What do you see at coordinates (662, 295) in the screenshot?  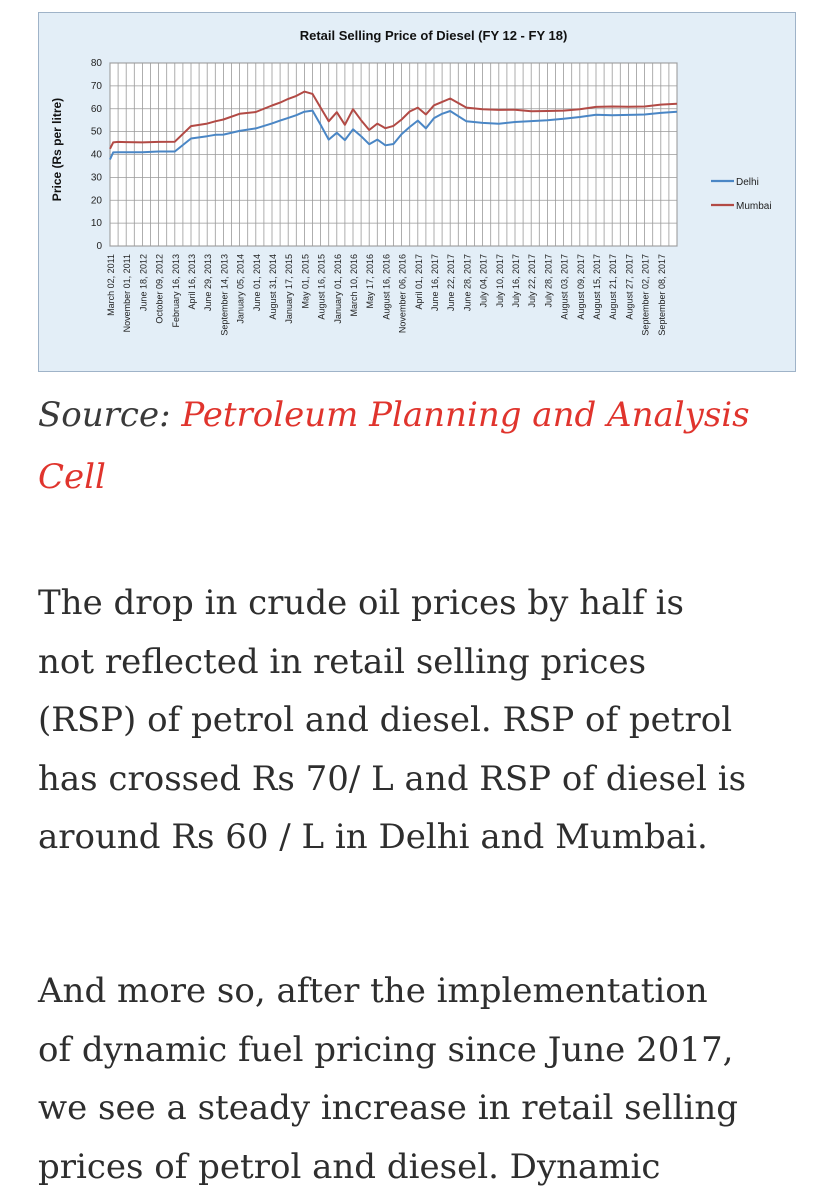 I see `x-tick-label: September 08, 2017` at bounding box center [662, 295].